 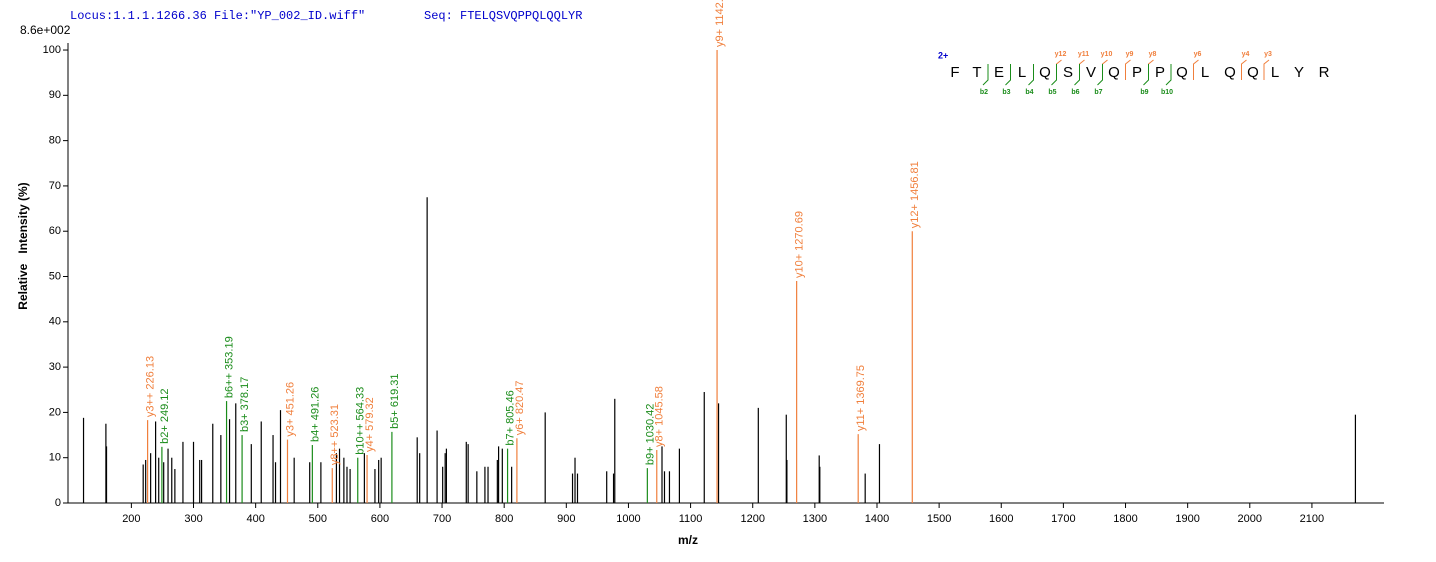 What do you see at coordinates (229, 367) in the screenshot?
I see `peak-label: b6++ 353.19` at bounding box center [229, 367].